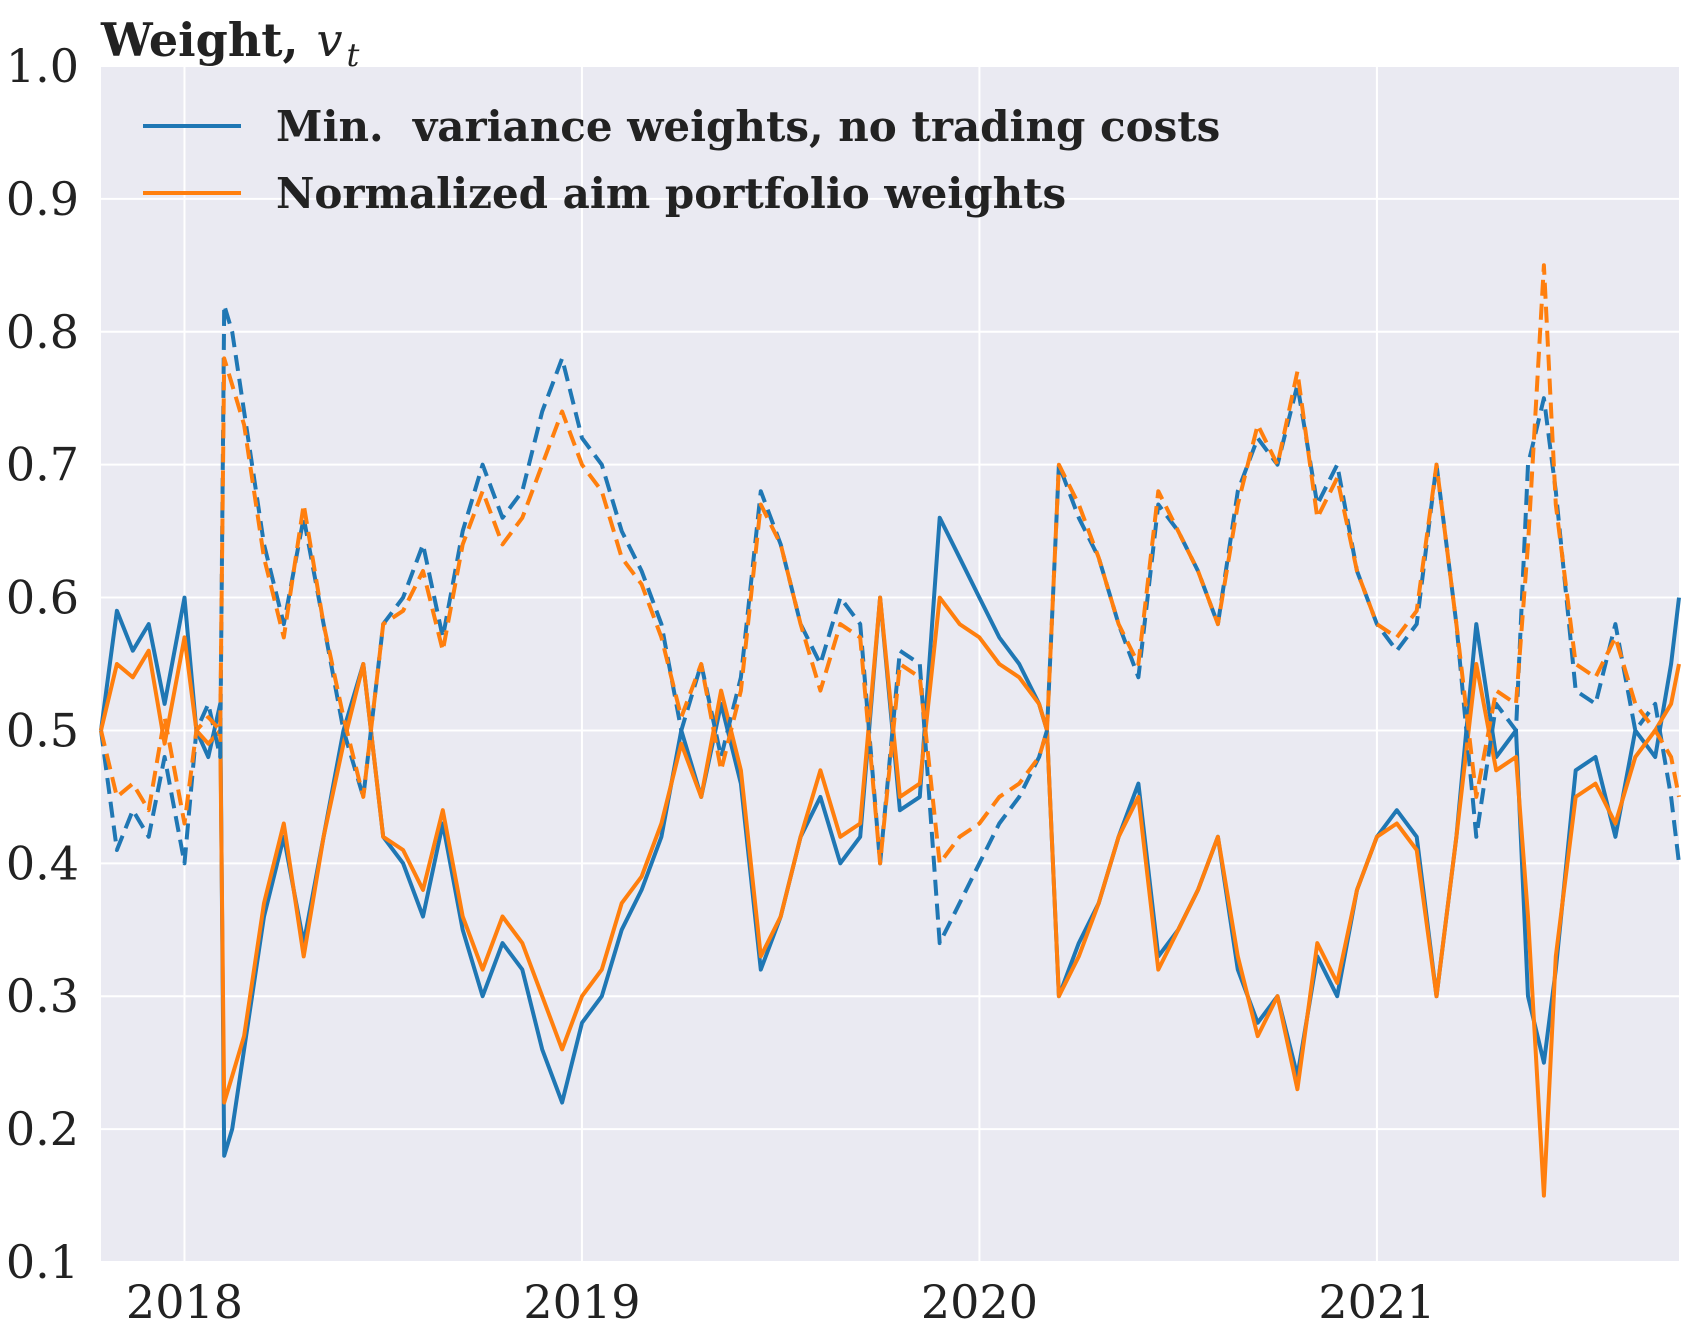  What do you see at coordinates (330, 40) in the screenshot?
I see `chart-title-variable: v` at bounding box center [330, 40].